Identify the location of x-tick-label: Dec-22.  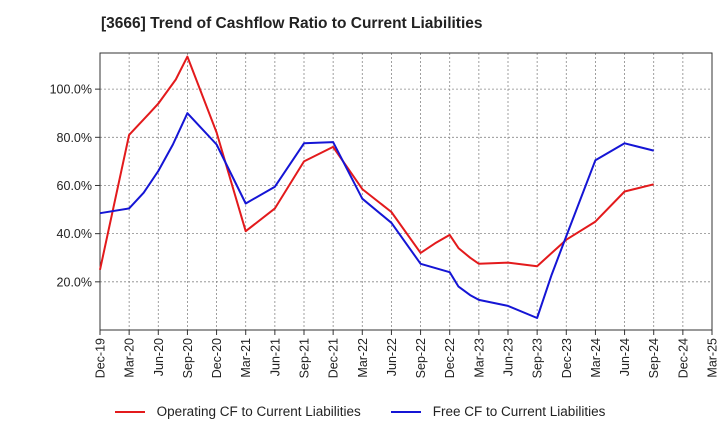
(450, 358).